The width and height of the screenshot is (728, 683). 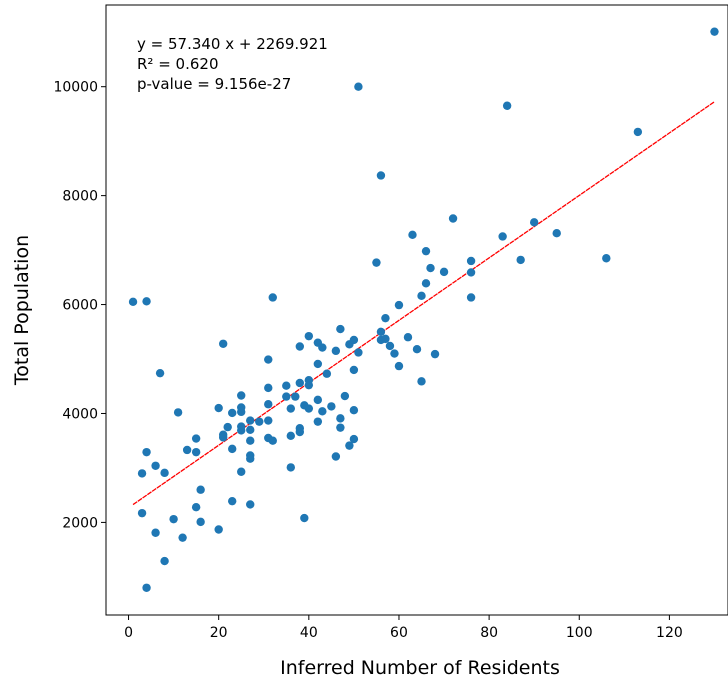 I want to click on x-tick-label: 20, so click(x=219, y=633).